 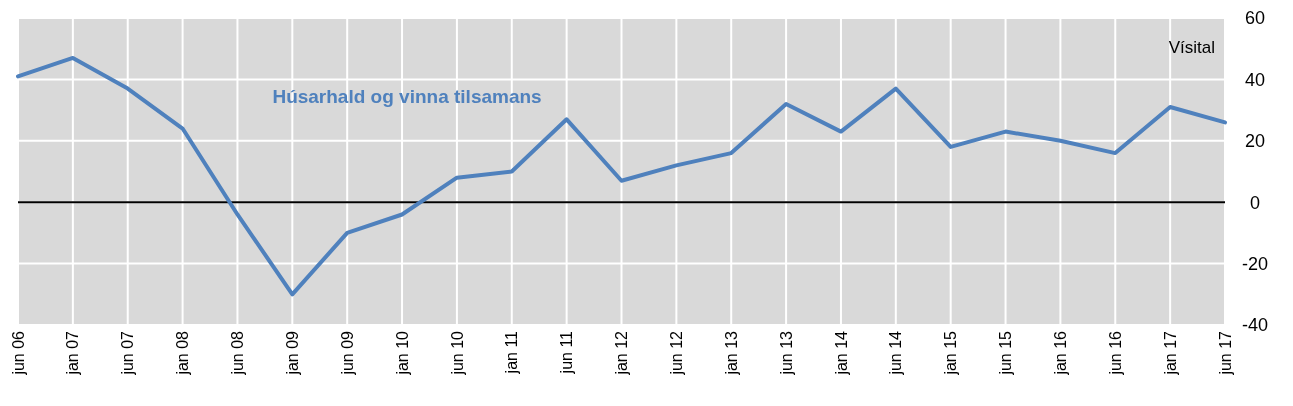 I want to click on x-tick-label: jan 15, so click(x=951, y=353).